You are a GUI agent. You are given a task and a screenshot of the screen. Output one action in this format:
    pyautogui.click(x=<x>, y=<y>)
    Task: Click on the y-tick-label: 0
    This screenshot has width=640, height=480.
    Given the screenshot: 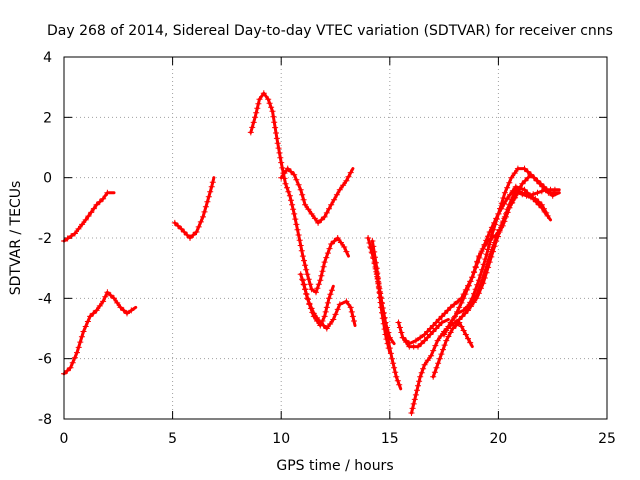 What is the action you would take?
    pyautogui.click(x=47, y=179)
    